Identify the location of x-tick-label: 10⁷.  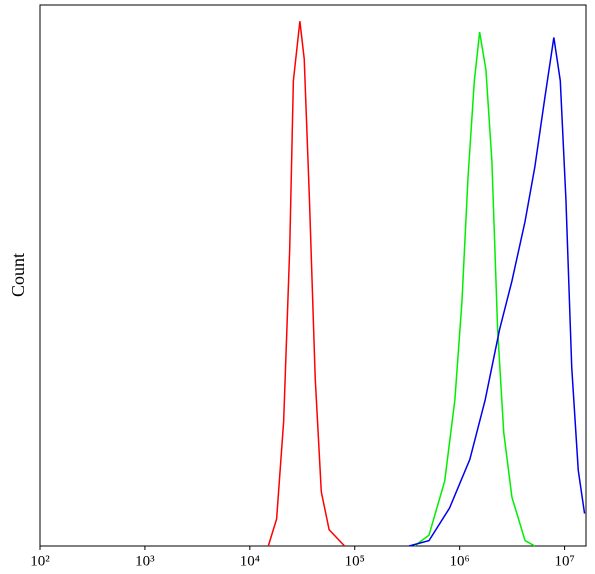
(564, 561).